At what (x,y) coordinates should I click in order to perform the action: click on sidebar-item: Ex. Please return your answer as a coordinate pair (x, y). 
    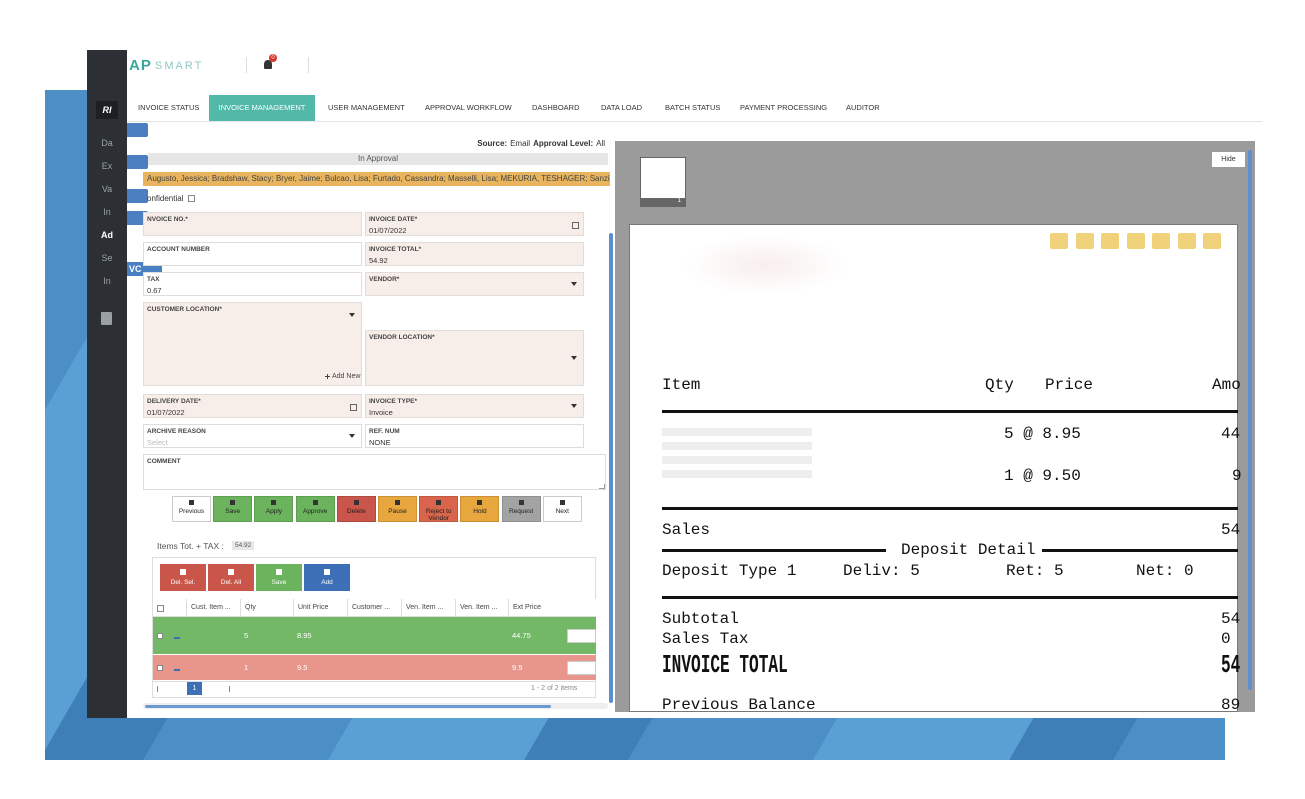
    Looking at the image, I should click on (107, 166).